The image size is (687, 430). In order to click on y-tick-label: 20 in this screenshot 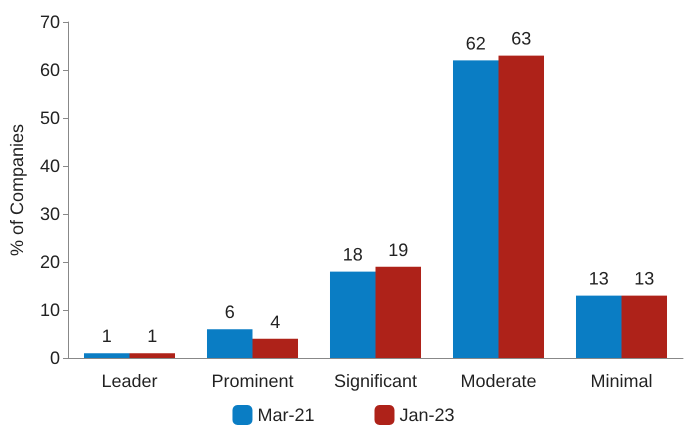, I will do `click(50, 262)`.